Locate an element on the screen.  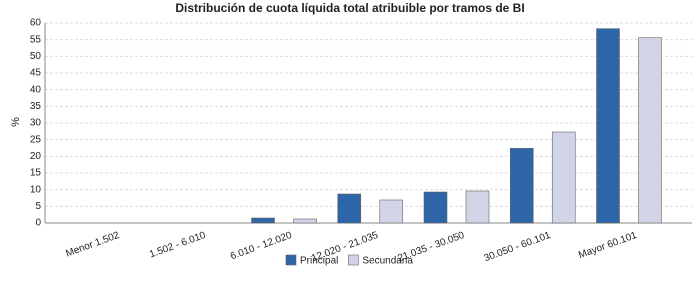
y-tick-label: 25 is located at coordinates (36, 139).